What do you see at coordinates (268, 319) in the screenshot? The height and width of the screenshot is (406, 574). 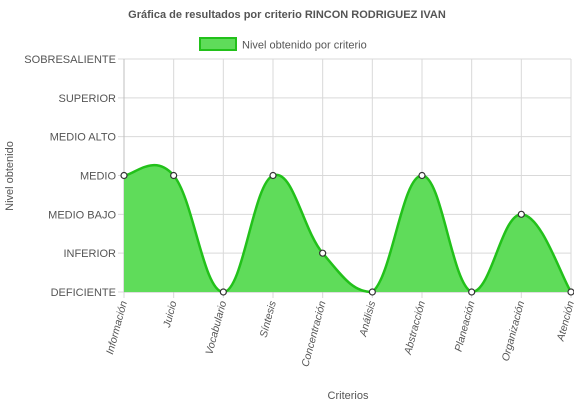 I see `x-tick-label: Síntesis` at bounding box center [268, 319].